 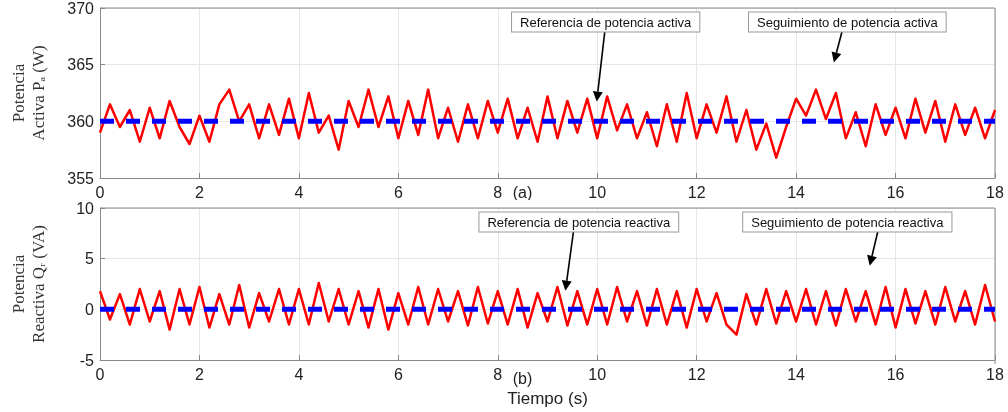 What do you see at coordinates (847, 22) in the screenshot?
I see `annotation: Seguimiento de potencia activa` at bounding box center [847, 22].